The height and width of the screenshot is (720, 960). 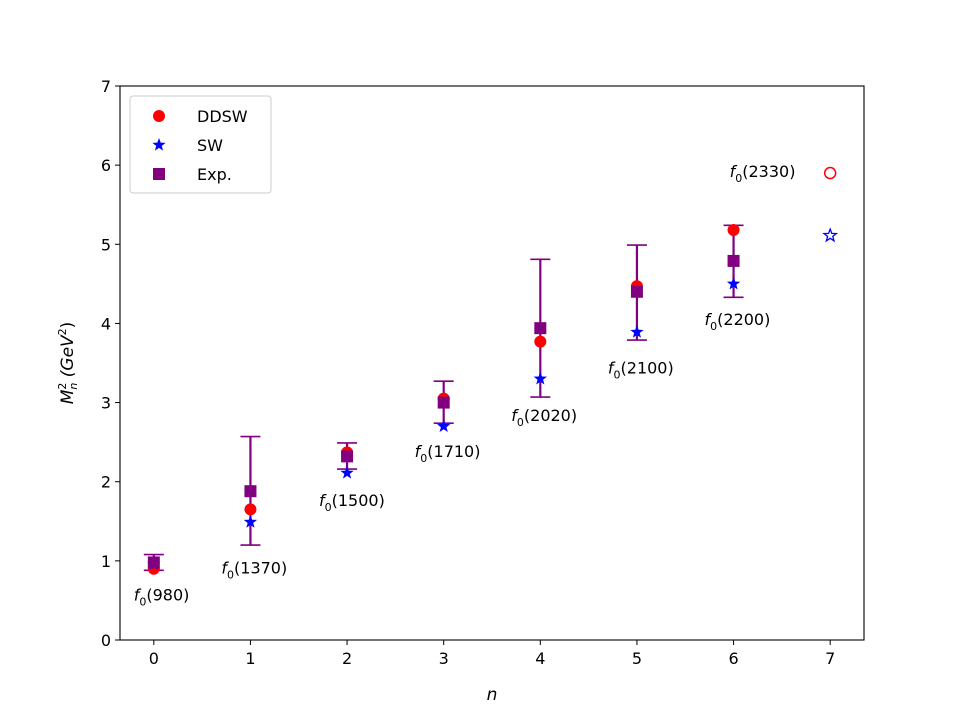 I want to click on x-tick-label-3: 3, so click(x=444, y=658).